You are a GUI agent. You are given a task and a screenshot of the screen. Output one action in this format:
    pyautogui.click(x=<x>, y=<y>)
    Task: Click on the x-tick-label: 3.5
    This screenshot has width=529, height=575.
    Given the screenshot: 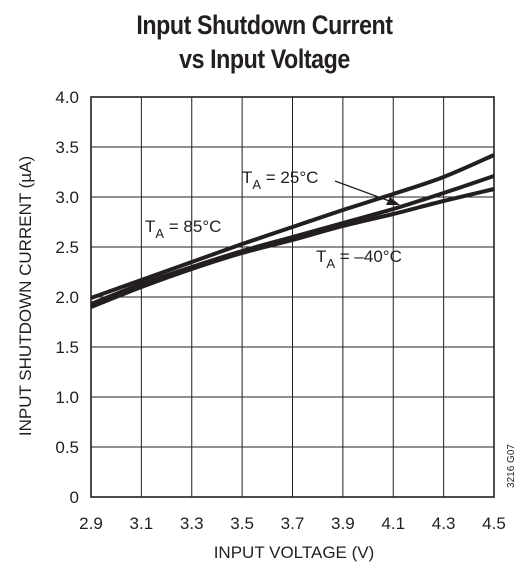 What is the action you would take?
    pyautogui.click(x=242, y=523)
    